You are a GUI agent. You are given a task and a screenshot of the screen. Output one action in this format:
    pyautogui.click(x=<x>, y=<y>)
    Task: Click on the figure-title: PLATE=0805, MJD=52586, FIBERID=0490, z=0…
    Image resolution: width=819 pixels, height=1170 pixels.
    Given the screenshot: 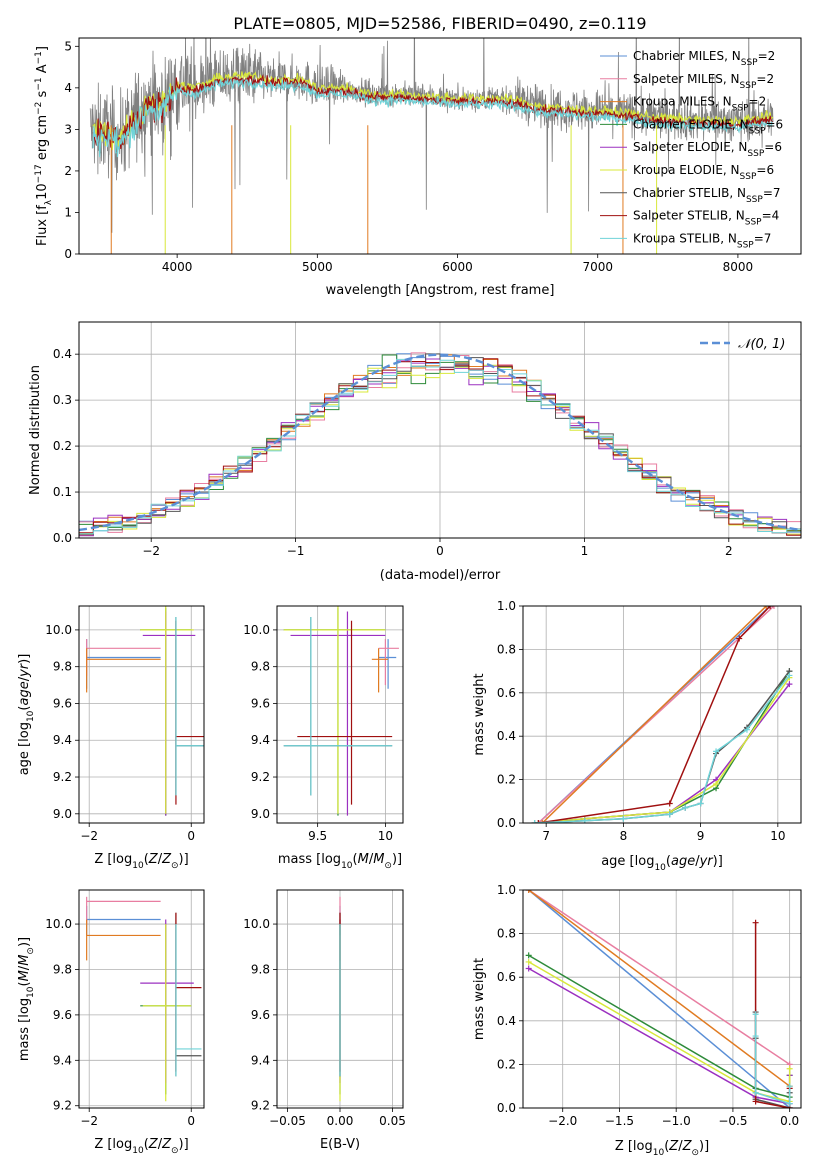 What is the action you would take?
    pyautogui.click(x=439, y=23)
    